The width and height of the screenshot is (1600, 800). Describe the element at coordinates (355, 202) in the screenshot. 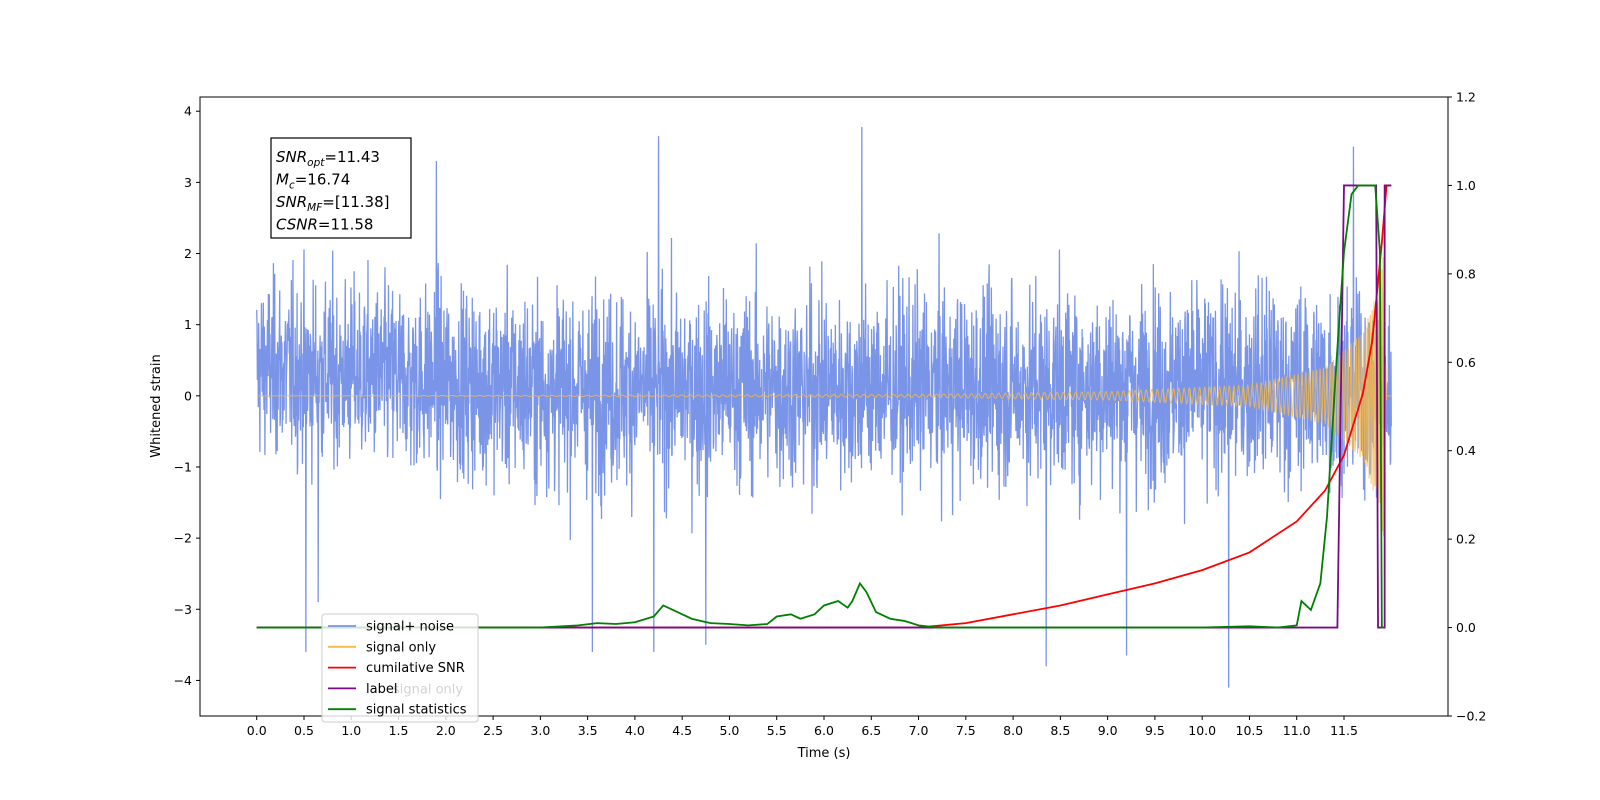

I see `stats-value: =[11.38]` at that location.